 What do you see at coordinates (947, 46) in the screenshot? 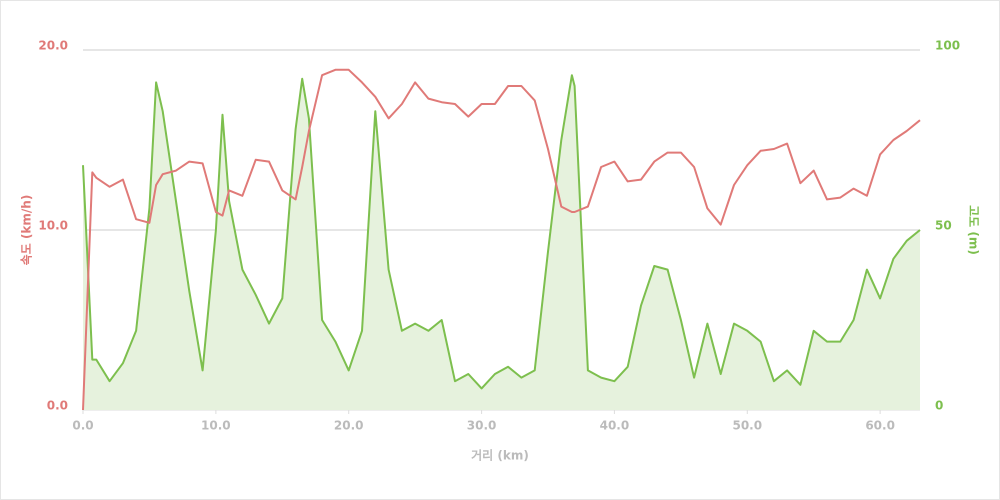
I see `y2-tick-label: 100` at bounding box center [947, 46].